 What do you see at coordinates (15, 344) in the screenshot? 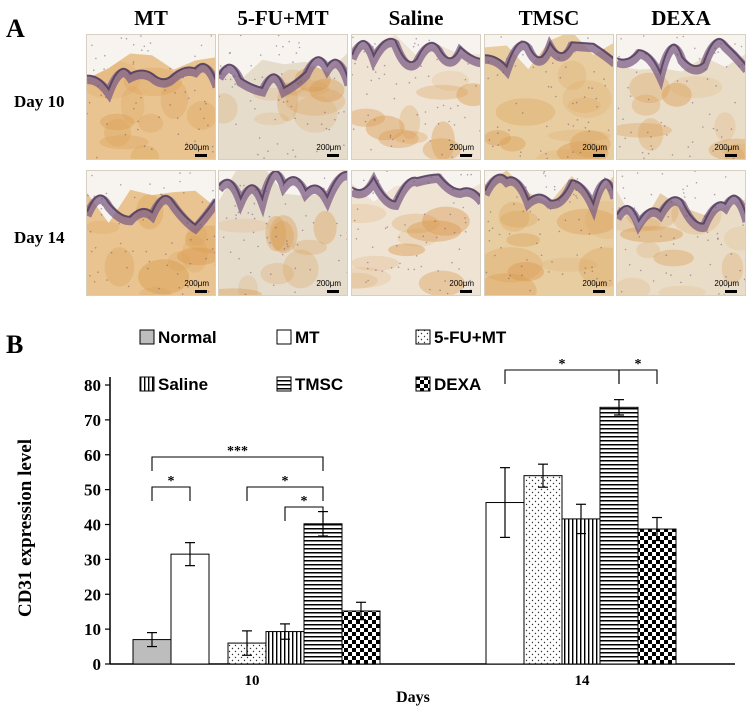
I see `panel-b-letter: B` at bounding box center [15, 344].